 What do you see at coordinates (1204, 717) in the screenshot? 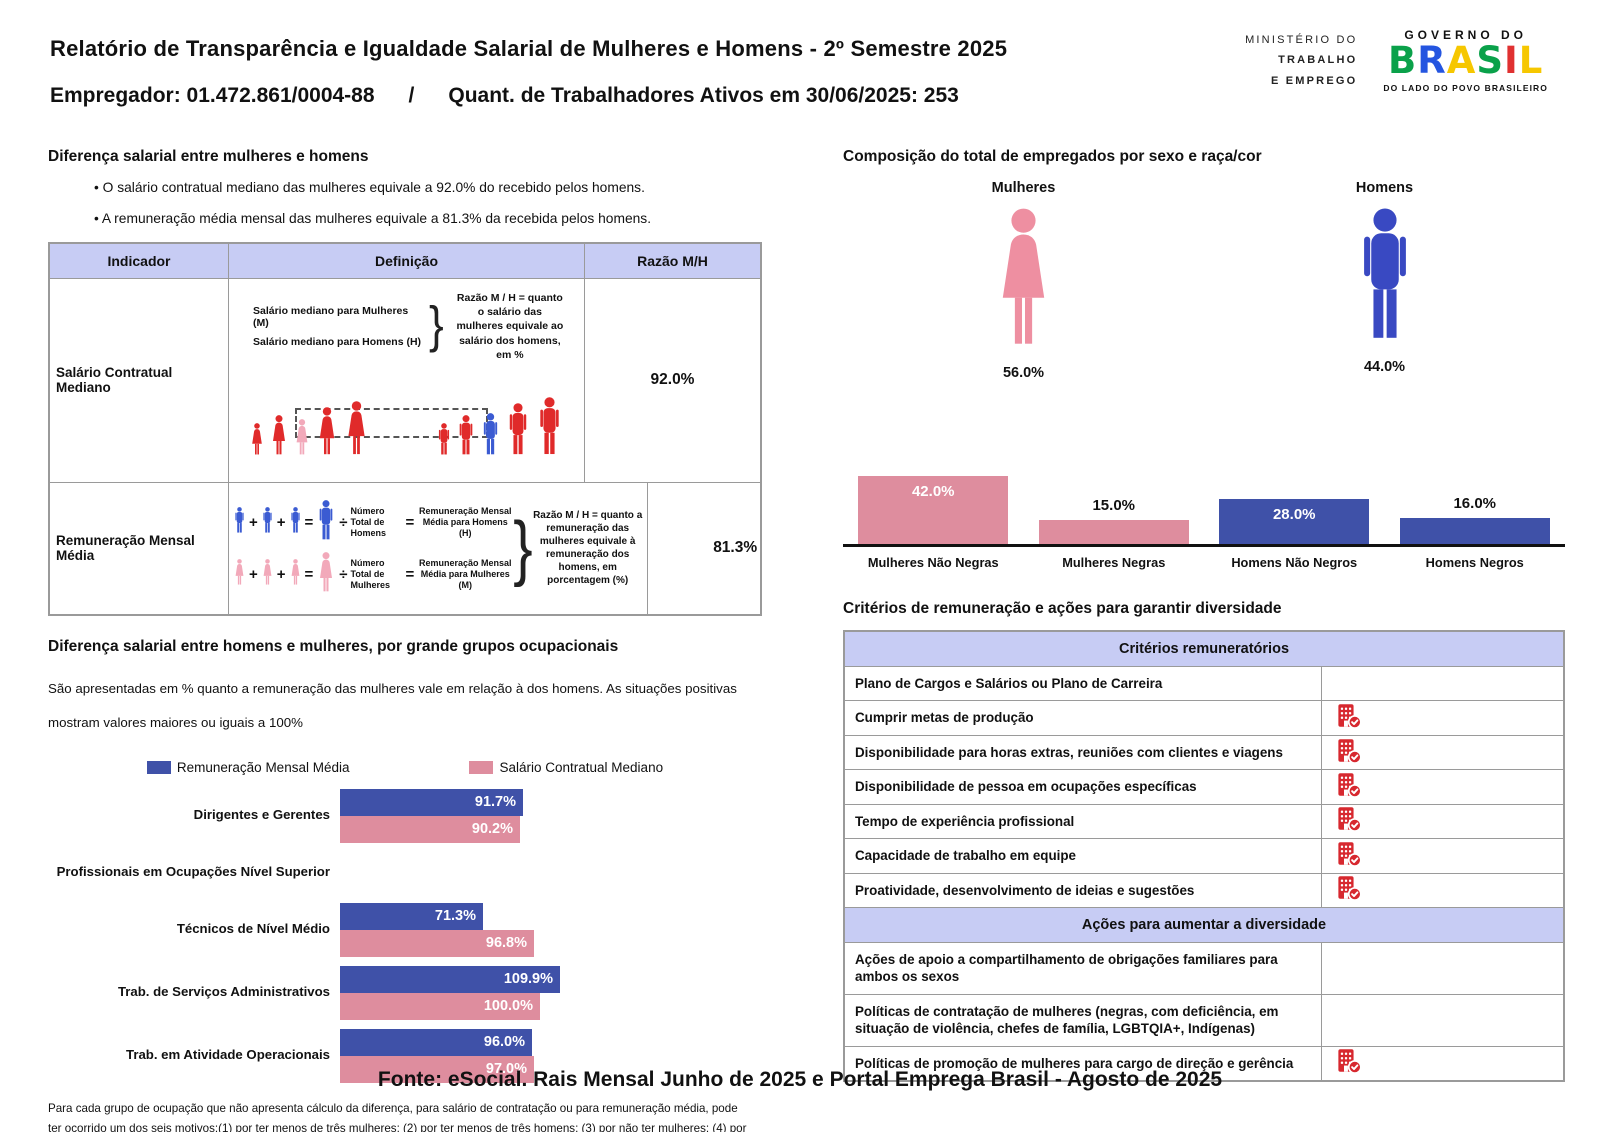
I see `criteria-row: Cumprir metas de produção` at bounding box center [1204, 717].